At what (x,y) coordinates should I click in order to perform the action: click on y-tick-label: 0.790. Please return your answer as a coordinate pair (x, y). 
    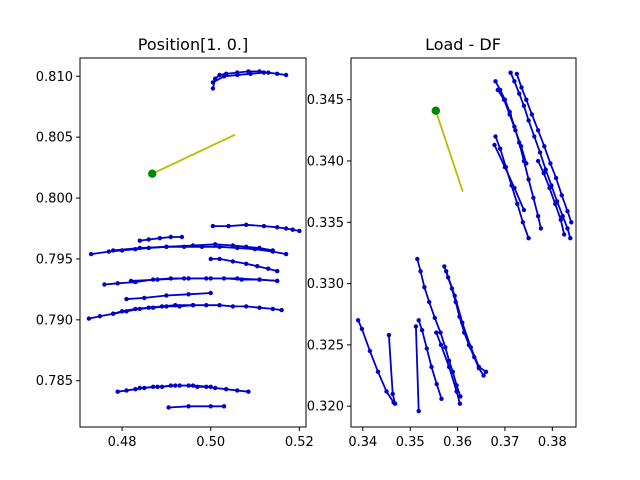
    Looking at the image, I should click on (54, 320).